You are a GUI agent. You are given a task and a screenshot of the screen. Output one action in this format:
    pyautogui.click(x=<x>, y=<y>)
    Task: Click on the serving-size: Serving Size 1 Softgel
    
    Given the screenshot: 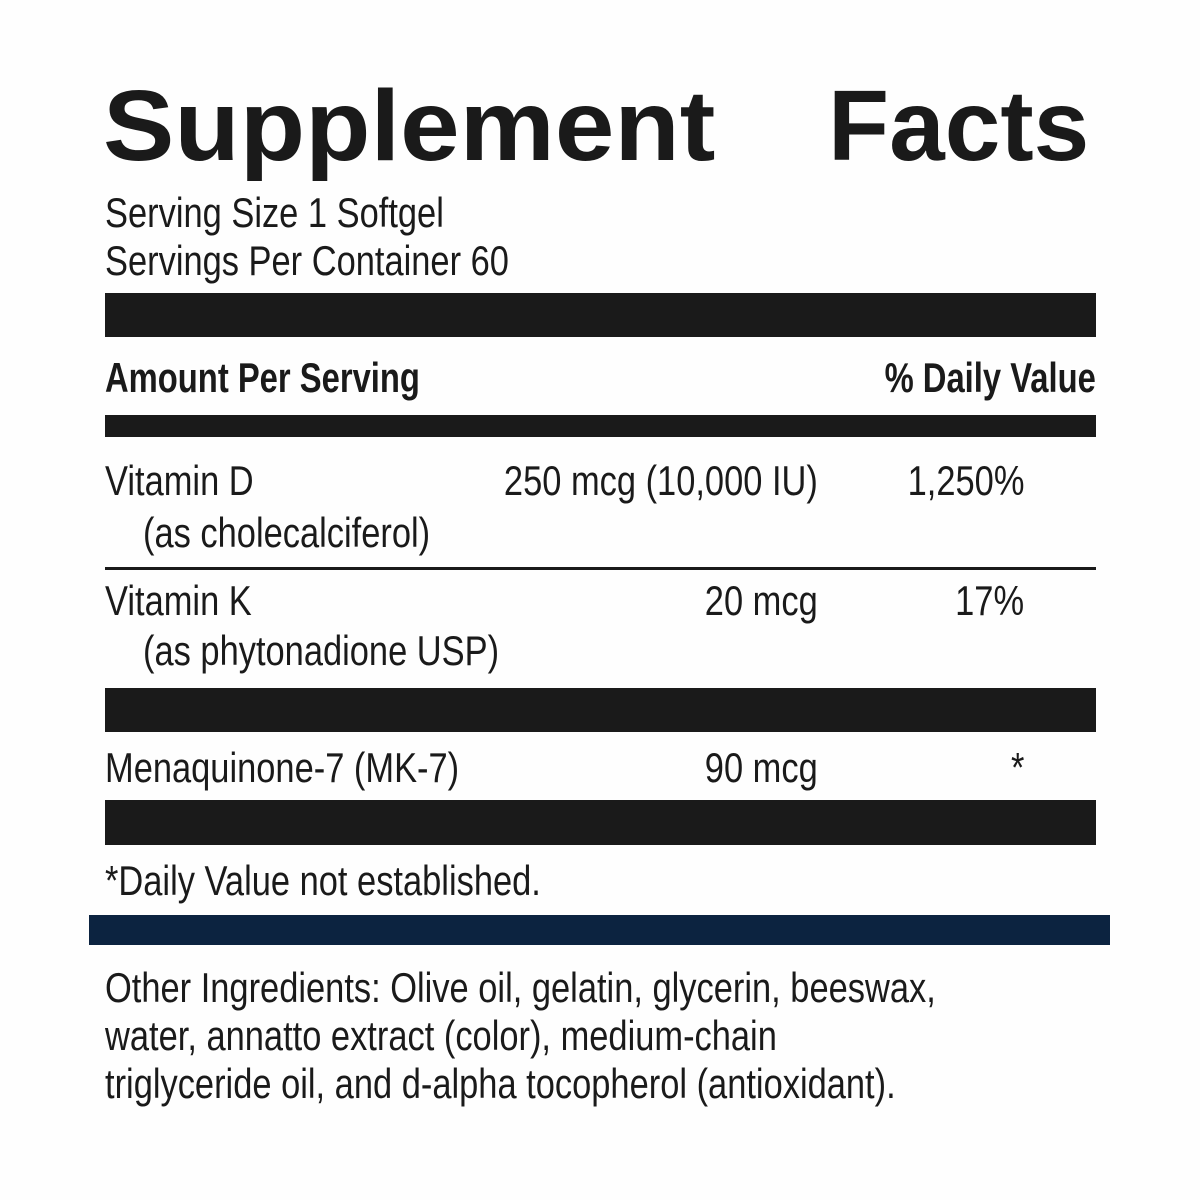 What is the action you would take?
    pyautogui.click(x=274, y=212)
    